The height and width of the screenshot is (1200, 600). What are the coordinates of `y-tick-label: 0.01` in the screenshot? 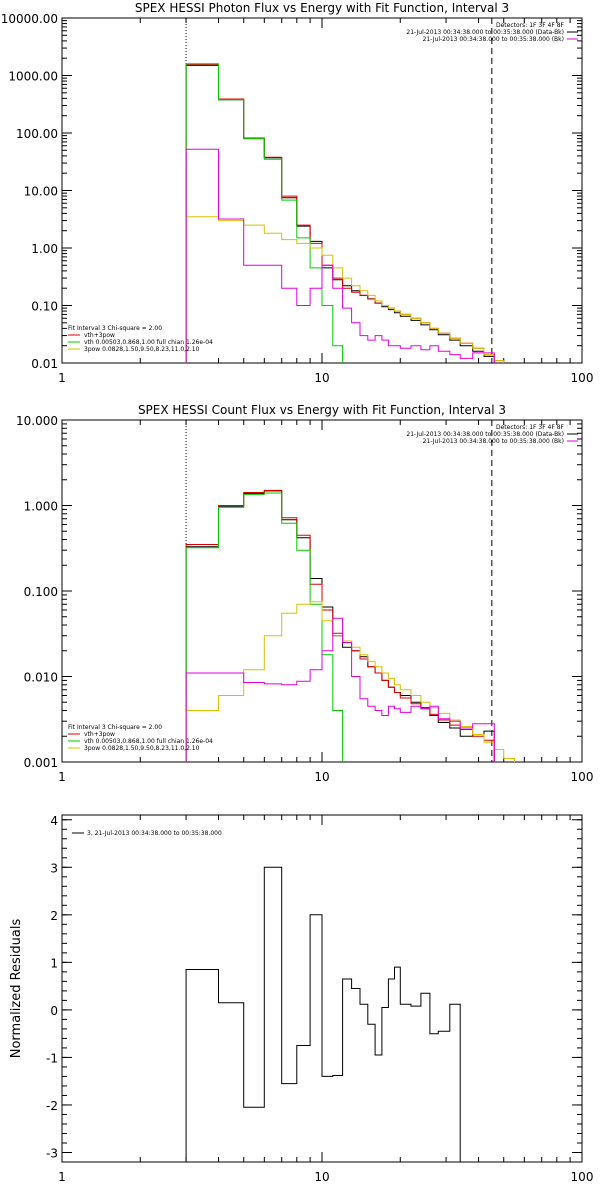 It's located at (44, 364).